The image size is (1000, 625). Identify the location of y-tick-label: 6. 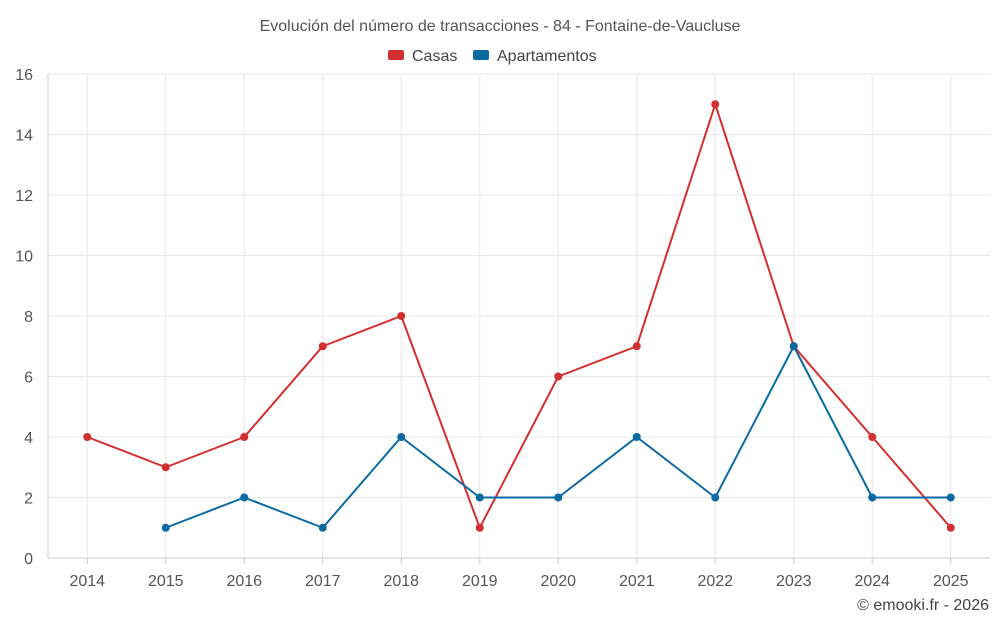
(28, 378).